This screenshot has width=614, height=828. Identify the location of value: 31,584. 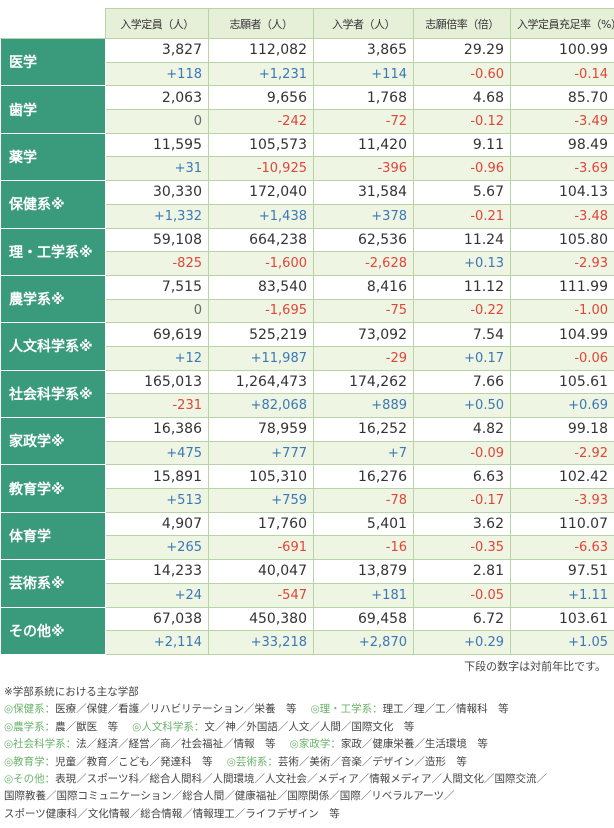
(363, 192).